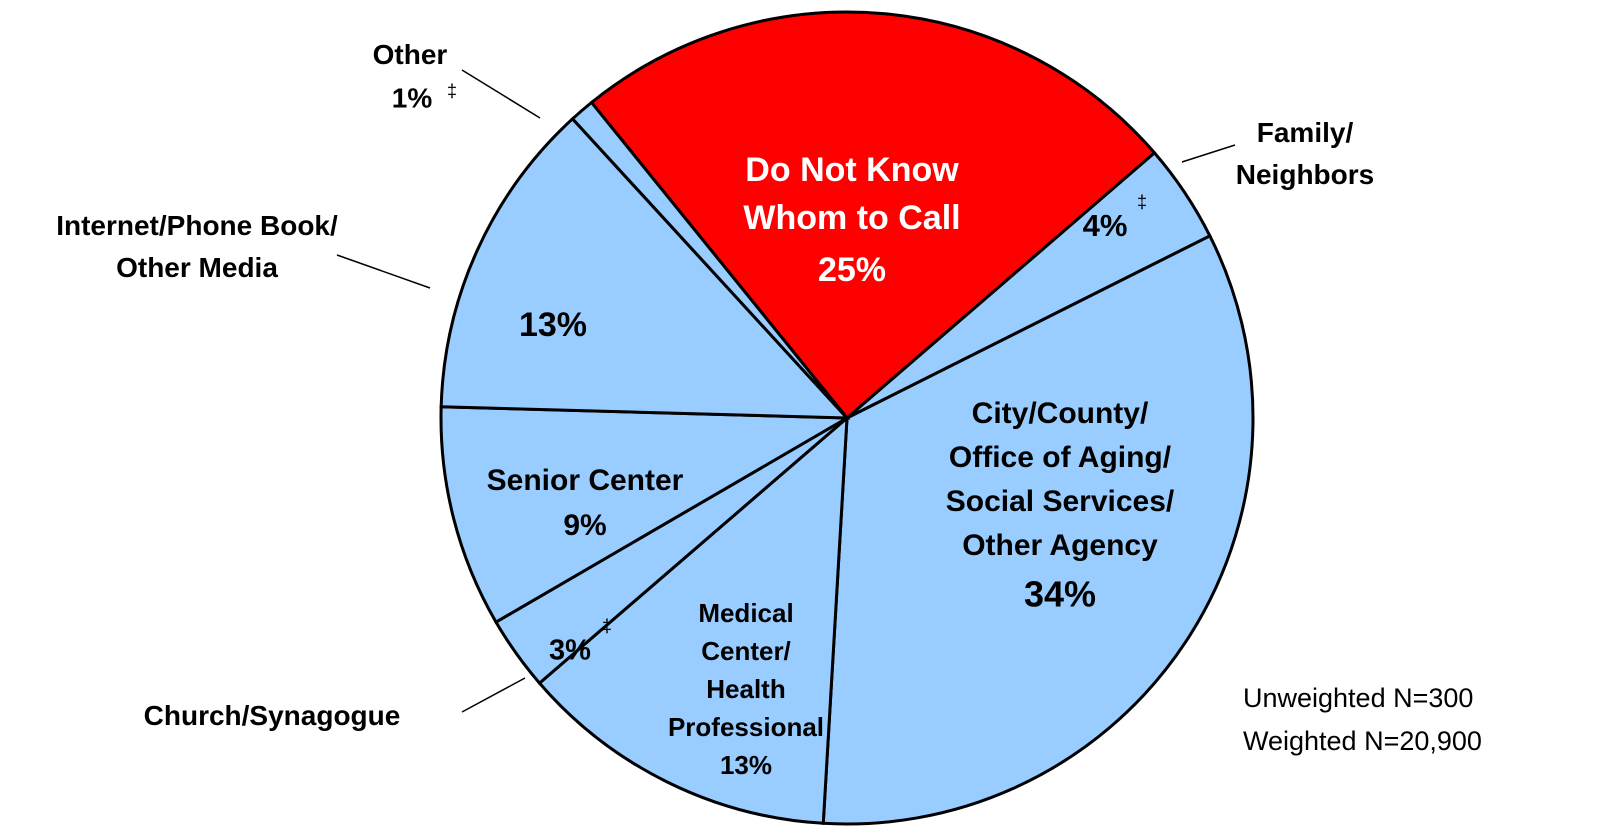  I want to click on label-line: Office of Aging/, so click(1060, 457).